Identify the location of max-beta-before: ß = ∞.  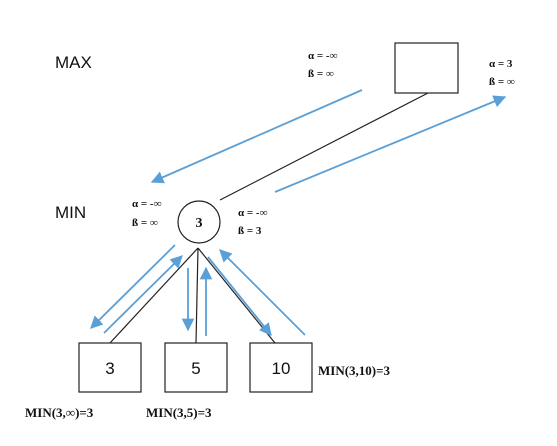
(321, 74).